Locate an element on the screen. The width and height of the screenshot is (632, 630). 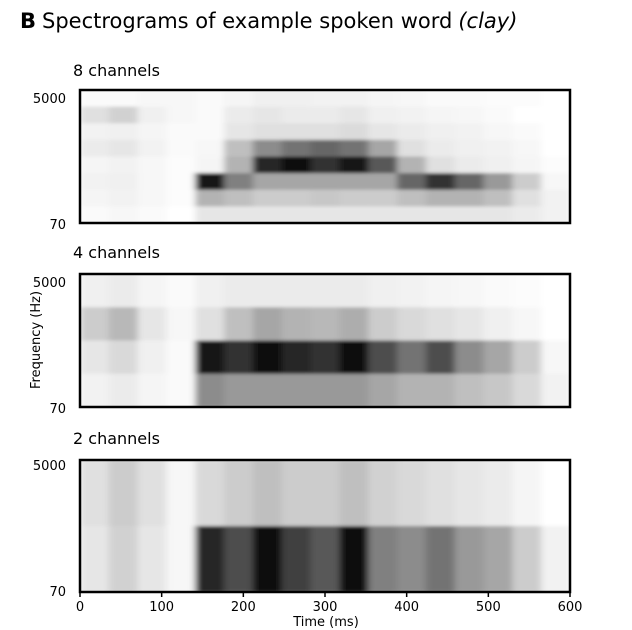
x-tick-label: 0 is located at coordinates (80, 607).